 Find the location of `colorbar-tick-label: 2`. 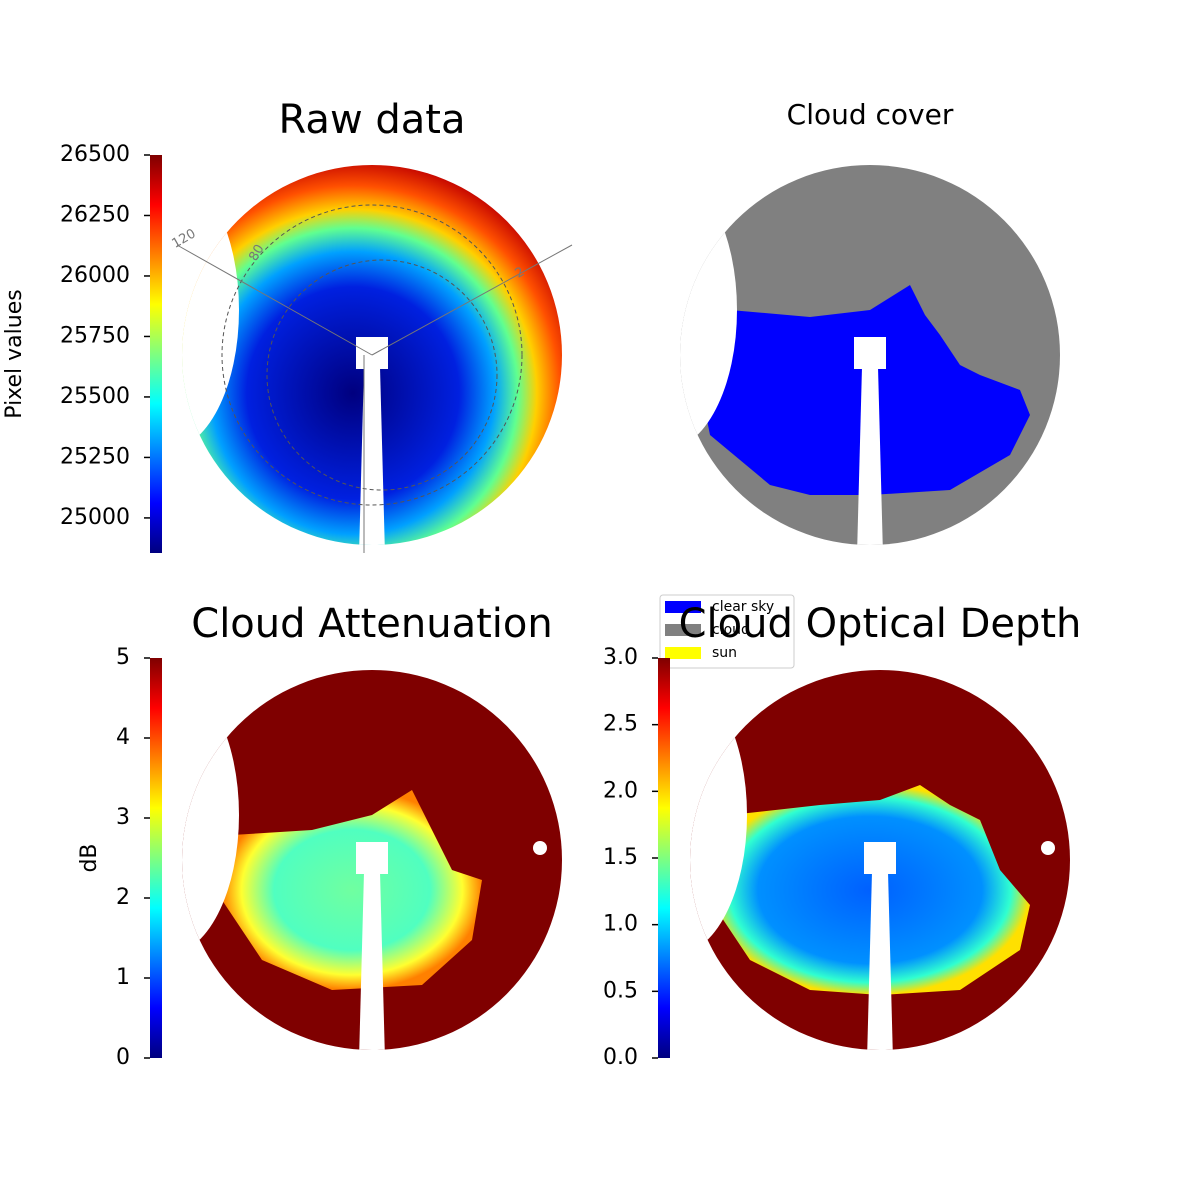

colorbar-tick-label: 2 is located at coordinates (123, 897).